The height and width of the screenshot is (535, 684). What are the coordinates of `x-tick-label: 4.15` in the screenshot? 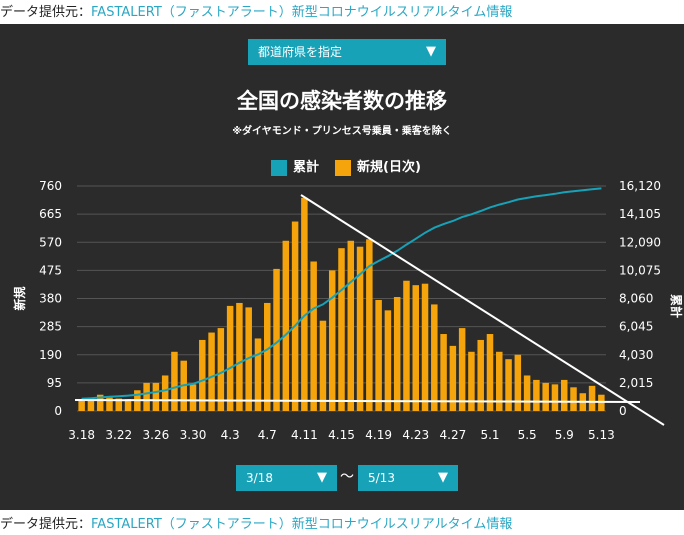 It's located at (341, 435).